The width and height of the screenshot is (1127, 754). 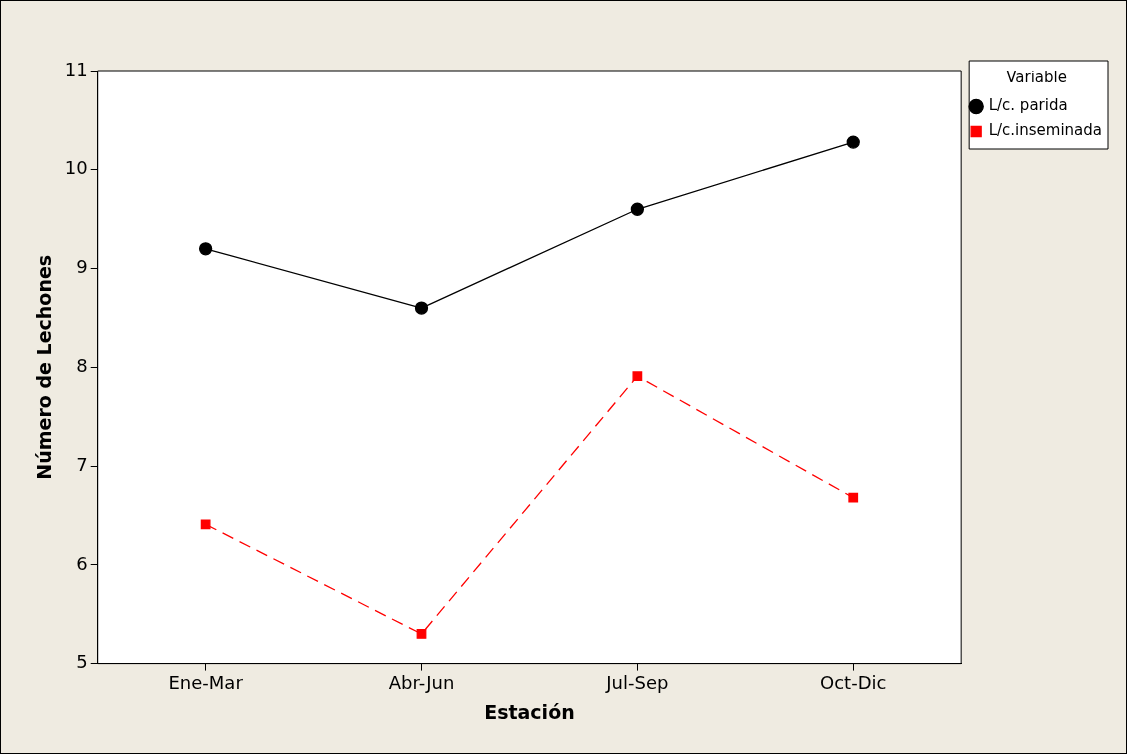 I want to click on y-tick-label: 10, so click(x=76, y=168).